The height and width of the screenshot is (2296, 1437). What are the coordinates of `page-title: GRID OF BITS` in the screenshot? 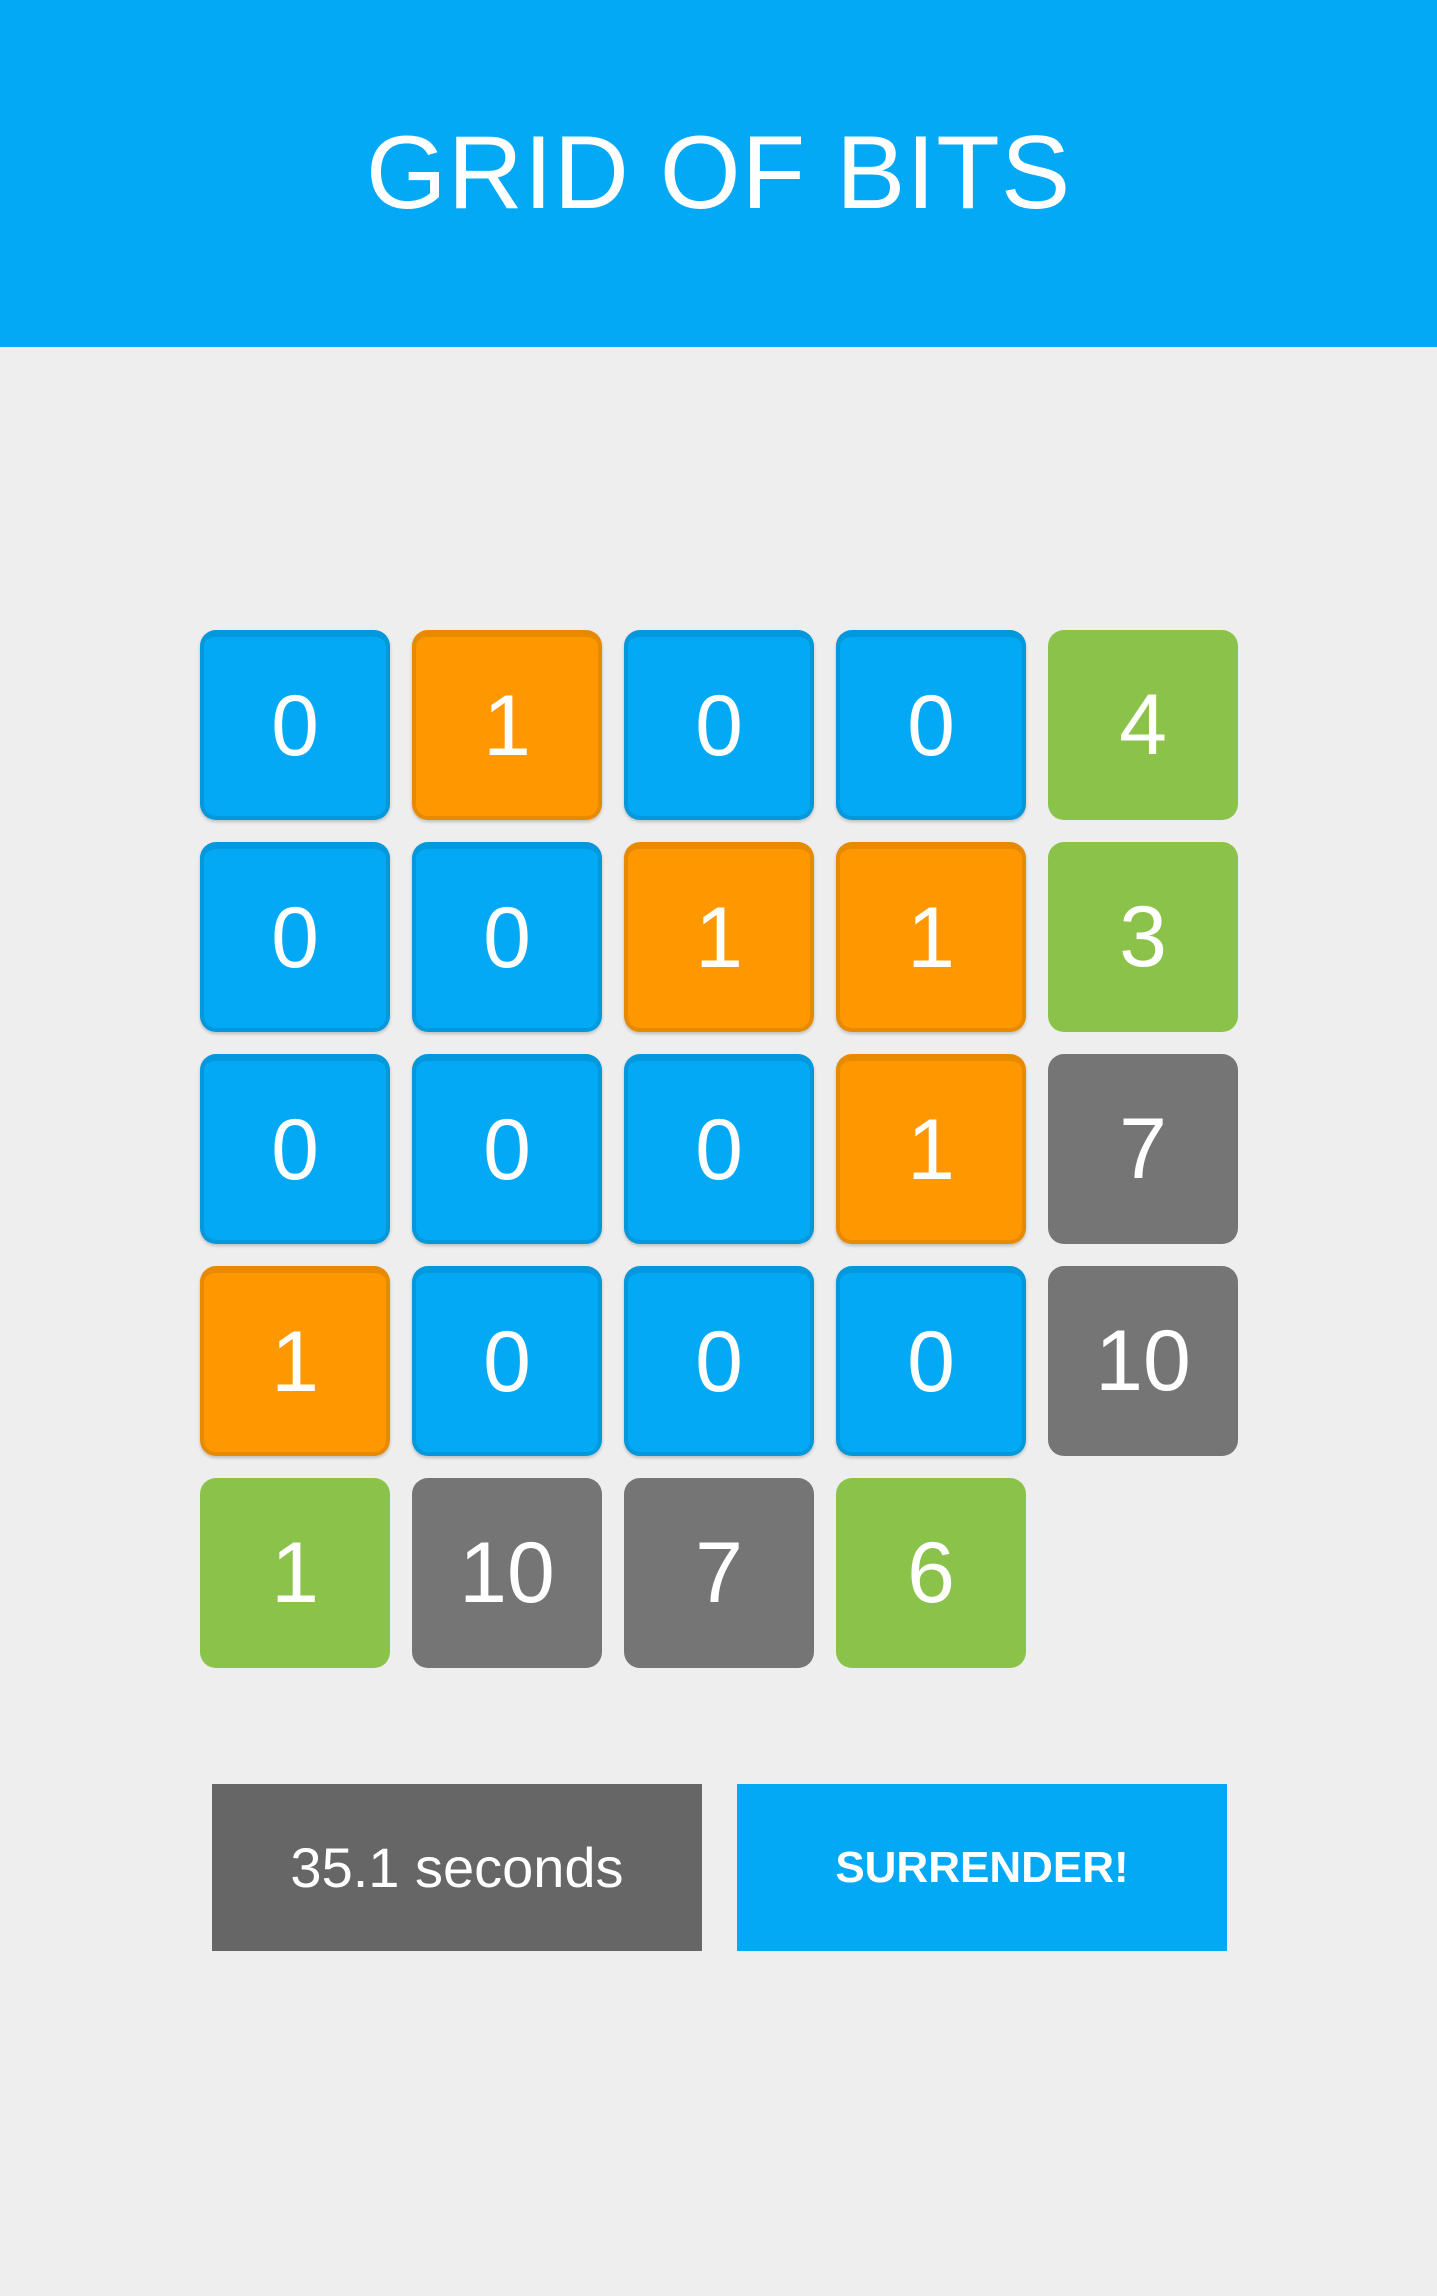 It's located at (718, 173).